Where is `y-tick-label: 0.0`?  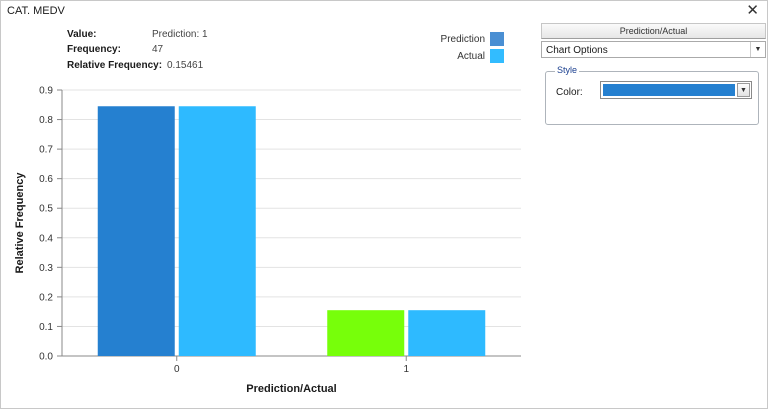
y-tick-label: 0.0 is located at coordinates (46, 357).